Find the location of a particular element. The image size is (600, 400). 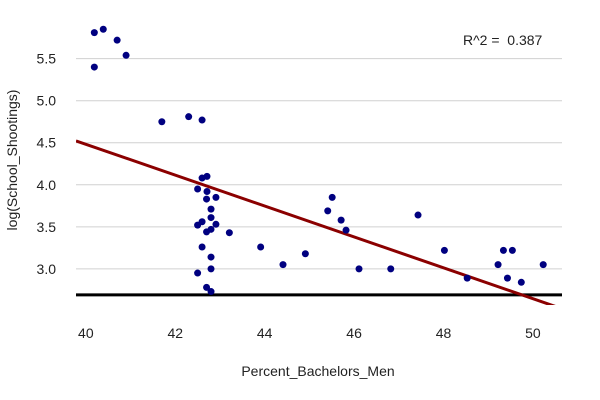

y-tick-label: 4.0 is located at coordinates (47, 185).